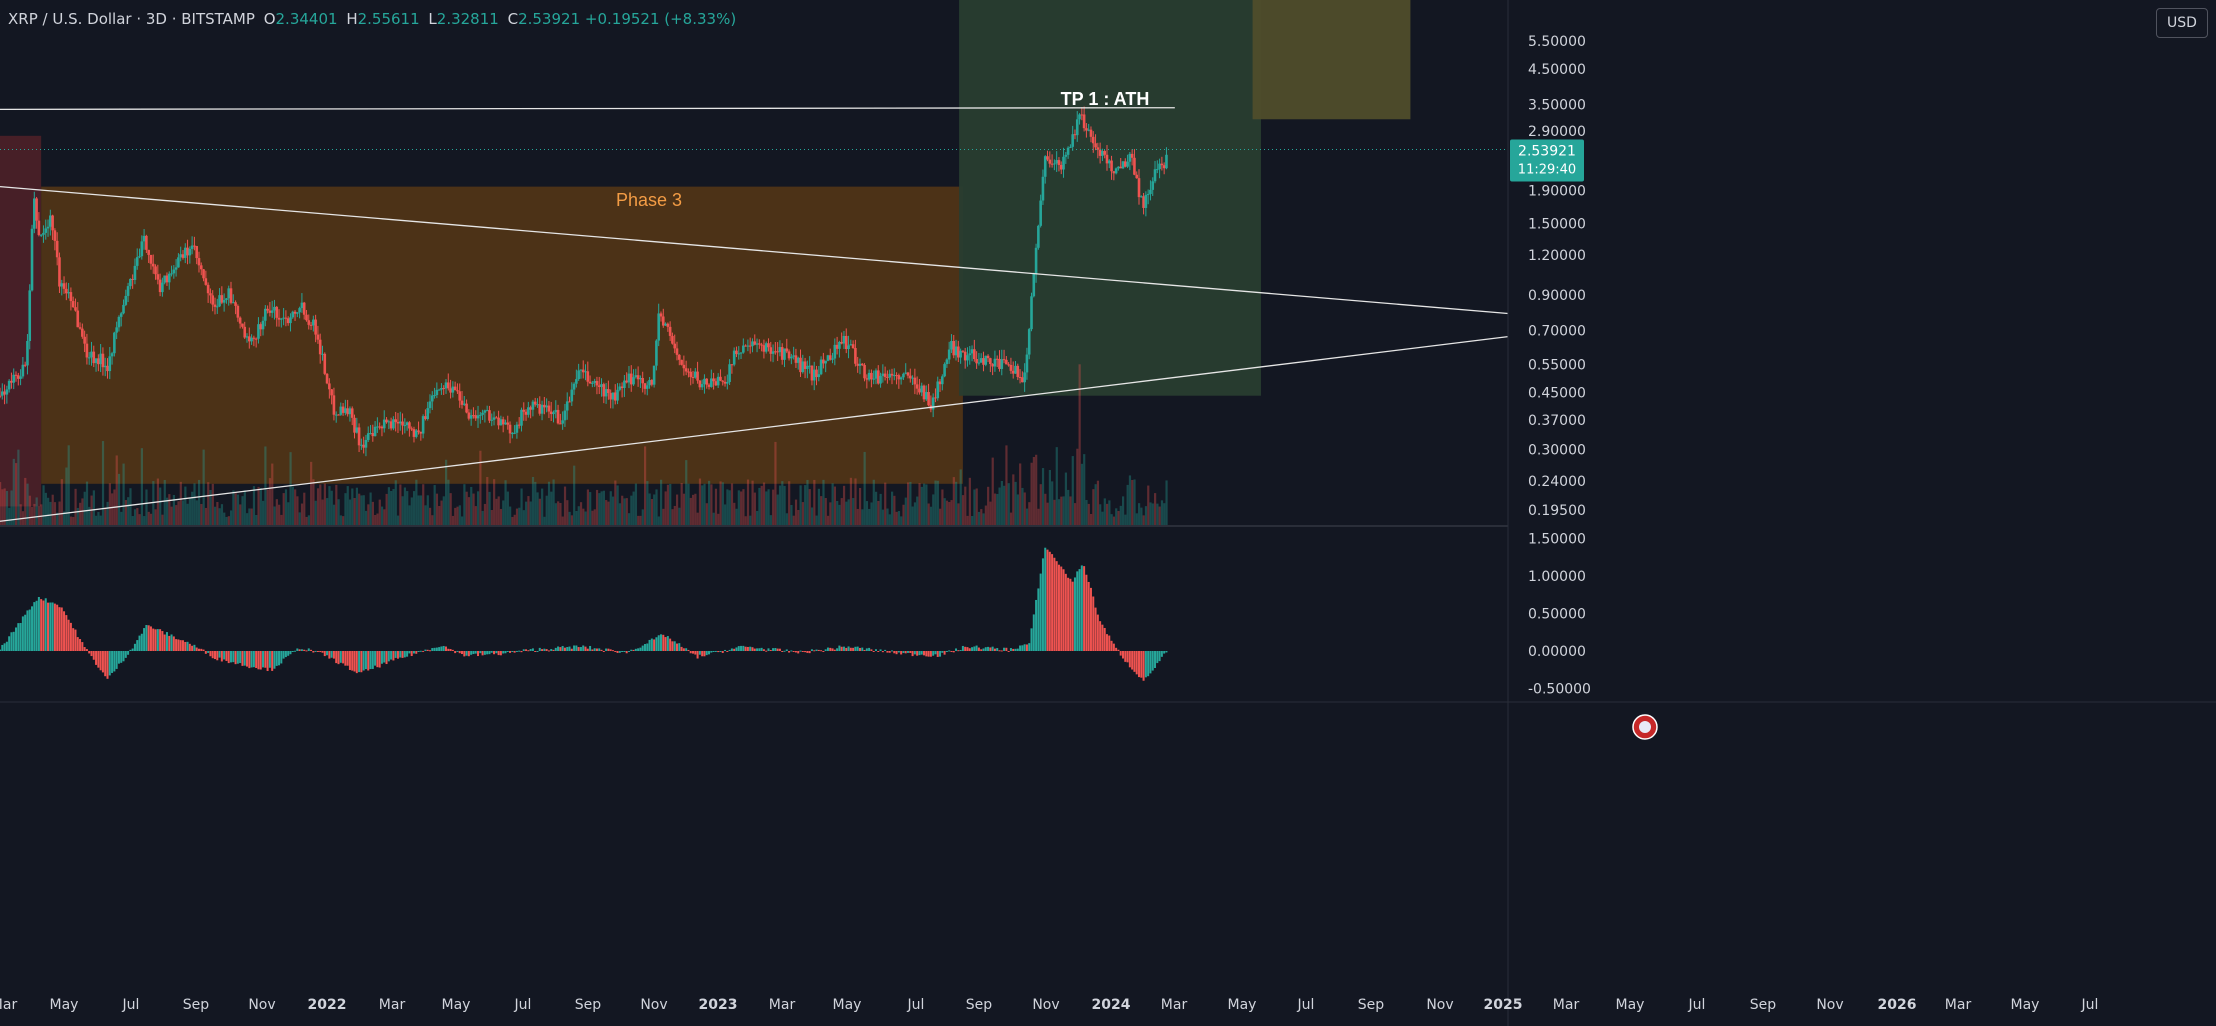  What do you see at coordinates (196, 1005) in the screenshot?
I see `time-tick-label: Sep` at bounding box center [196, 1005].